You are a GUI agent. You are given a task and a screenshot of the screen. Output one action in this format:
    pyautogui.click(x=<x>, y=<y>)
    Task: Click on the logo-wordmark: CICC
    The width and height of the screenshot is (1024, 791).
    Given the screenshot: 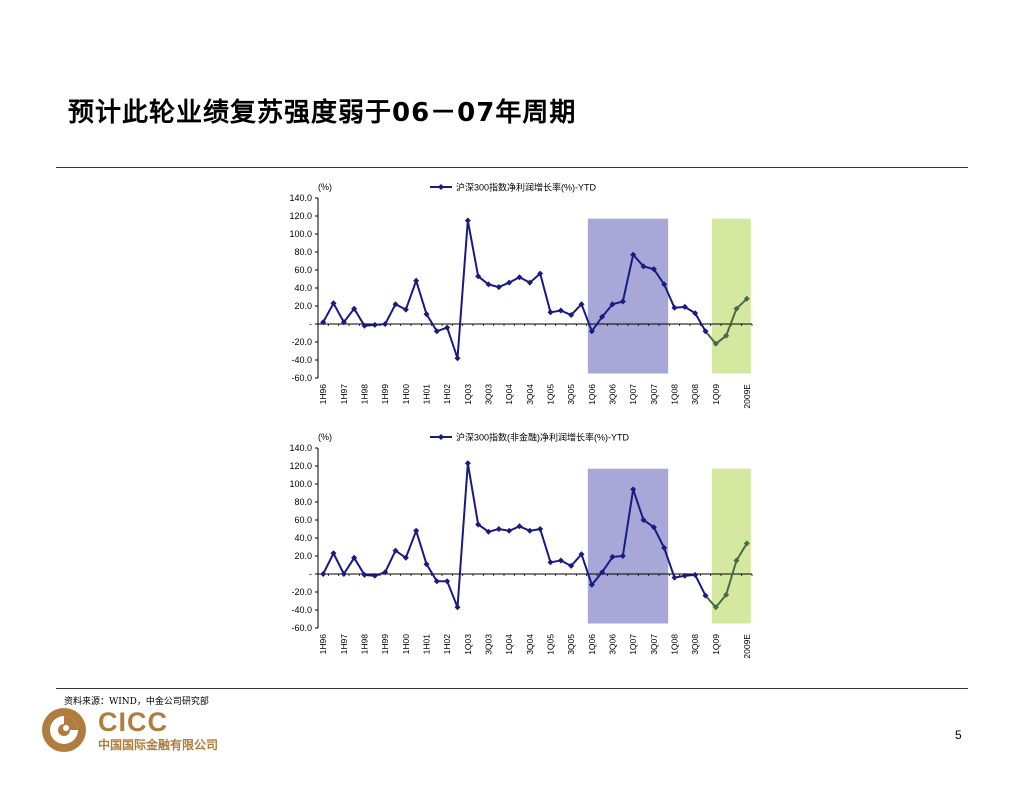 What is the action you would take?
    pyautogui.click(x=133, y=722)
    